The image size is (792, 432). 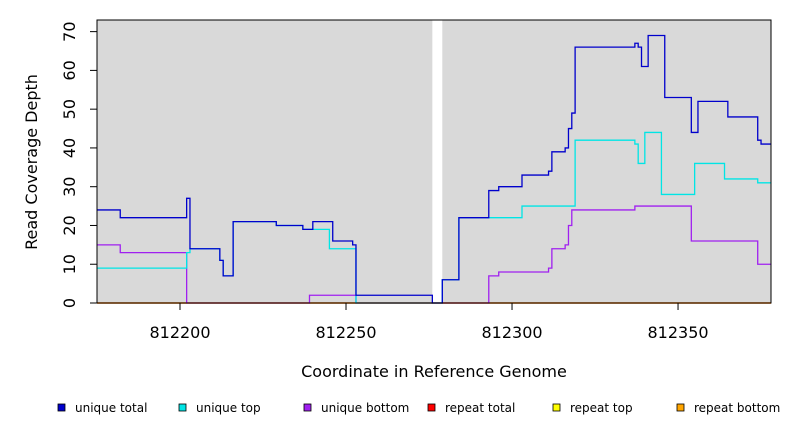 What do you see at coordinates (307, 407) in the screenshot?
I see `legend-swatch-unique-bottom` at bounding box center [307, 407].